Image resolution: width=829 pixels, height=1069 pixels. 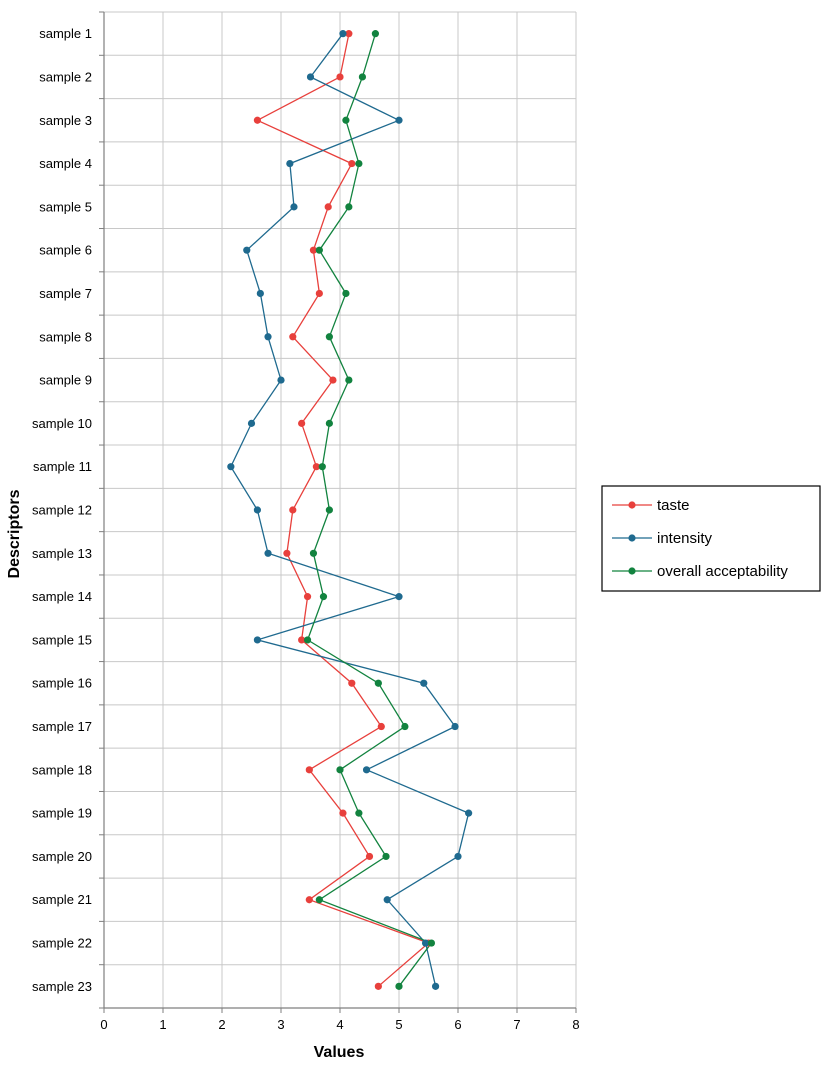 What do you see at coordinates (162, 1024) in the screenshot?
I see `x-tick-label: 1` at bounding box center [162, 1024].